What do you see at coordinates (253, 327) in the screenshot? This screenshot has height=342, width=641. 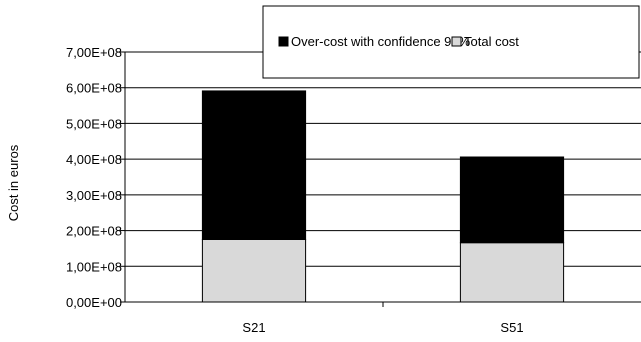 I see `x-tick-label: S21` at bounding box center [253, 327].